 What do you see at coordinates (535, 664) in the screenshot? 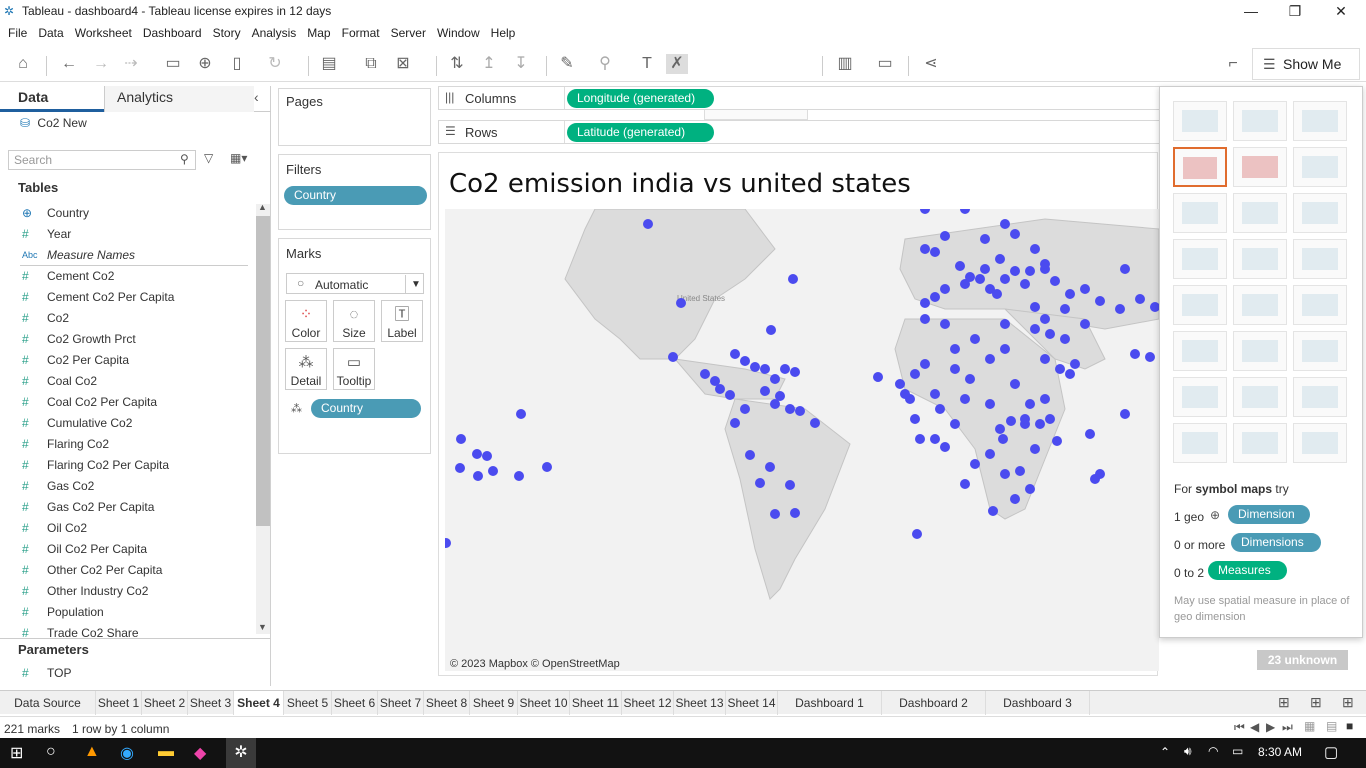
I see `map-attribution: © 2023 Mapbox © OpenStreetMap` at bounding box center [535, 664].